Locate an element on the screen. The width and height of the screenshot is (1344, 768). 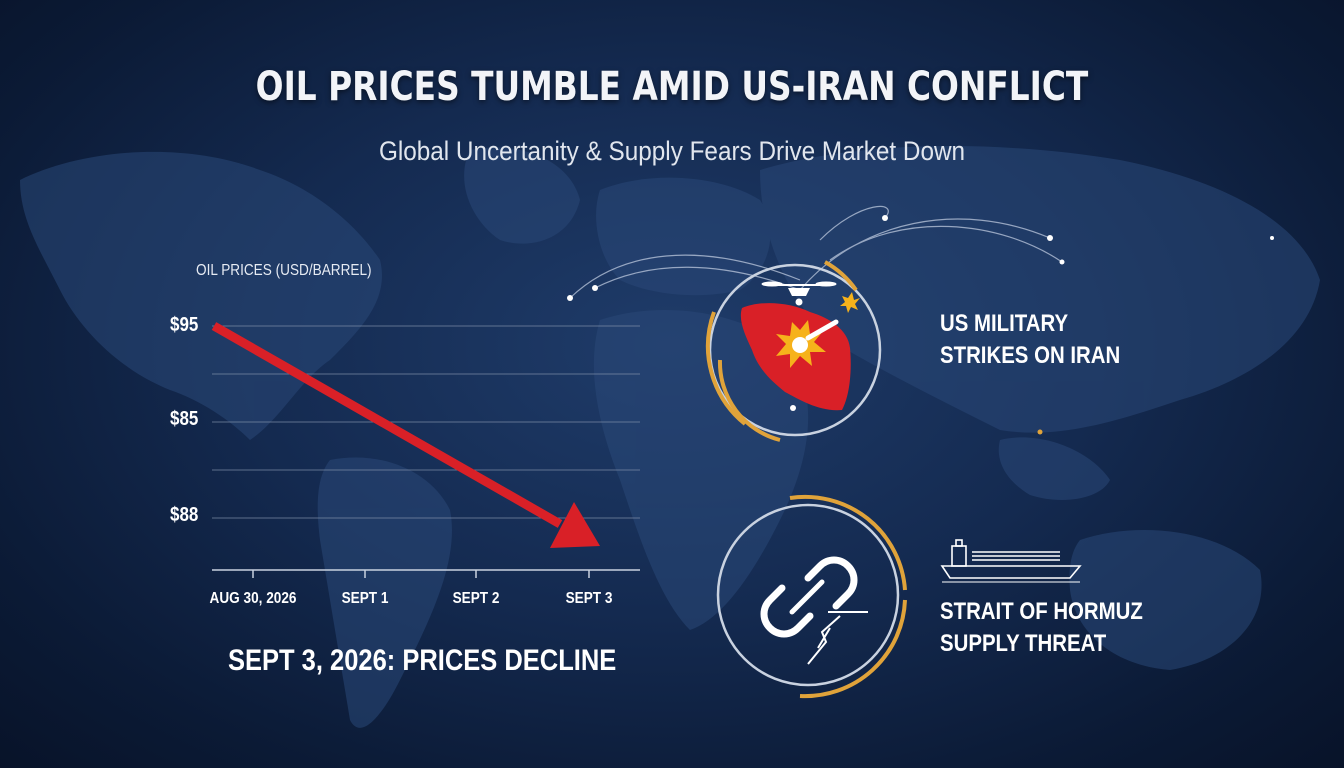
y-tick-label: $88 is located at coordinates (184, 515).